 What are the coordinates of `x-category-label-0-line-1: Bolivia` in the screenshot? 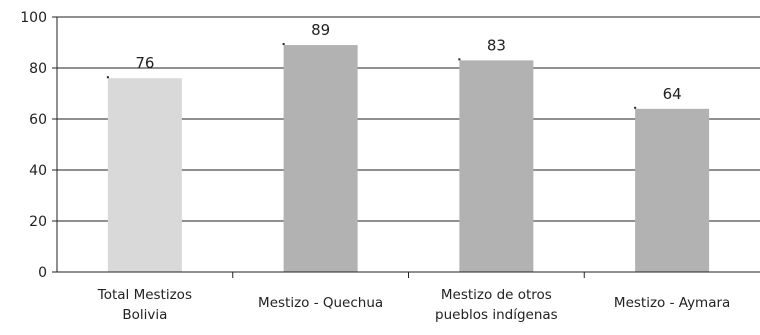 It's located at (144, 315).